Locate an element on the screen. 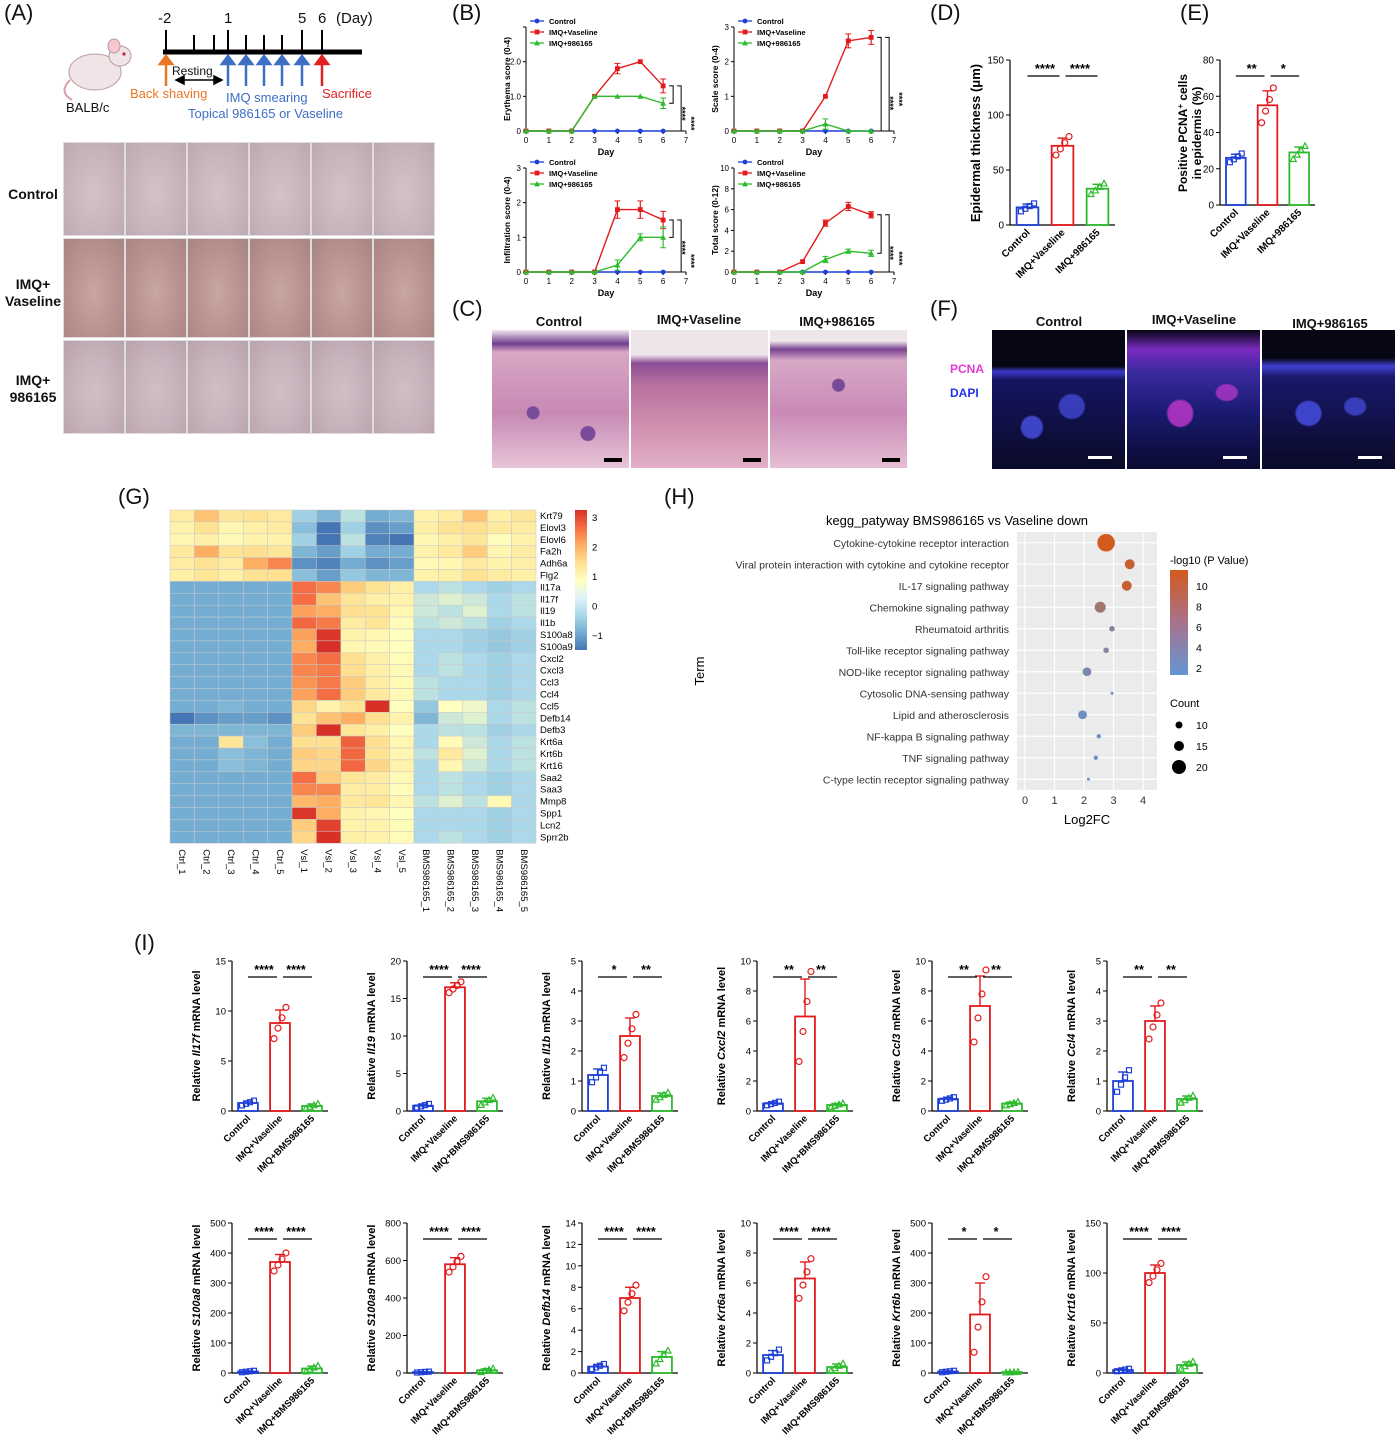 Image resolution: width=1400 pixels, height=1454 pixels. y-tick-label: 0 is located at coordinates (1098, 1112).